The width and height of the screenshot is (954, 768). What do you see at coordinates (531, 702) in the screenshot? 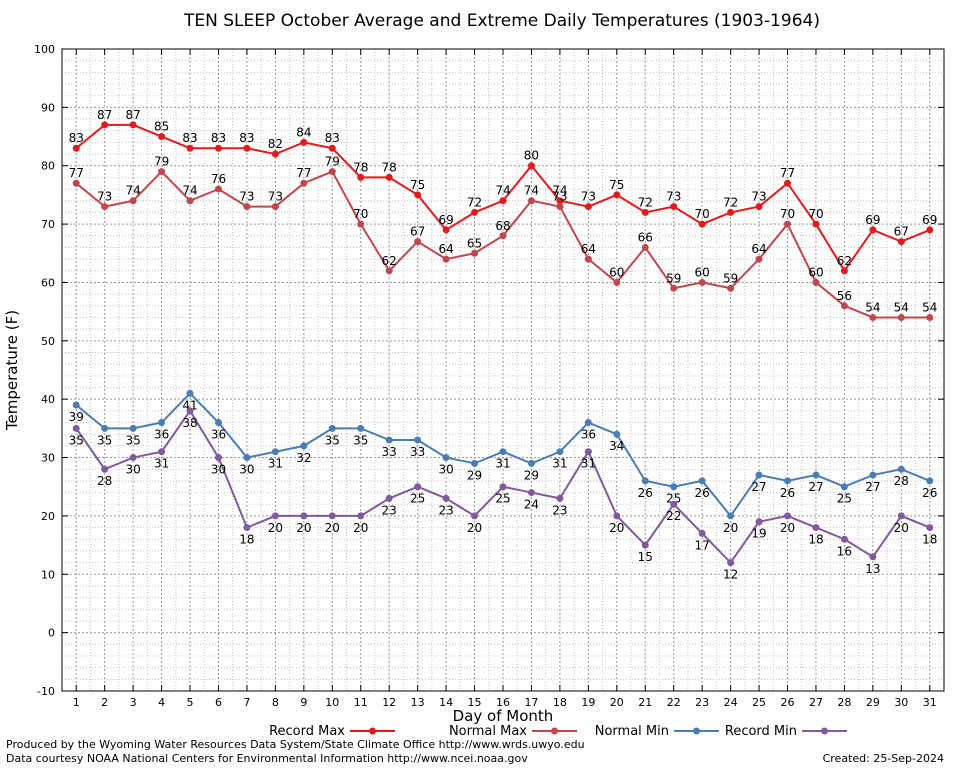
I see `x-tick-label: 17` at bounding box center [531, 702].